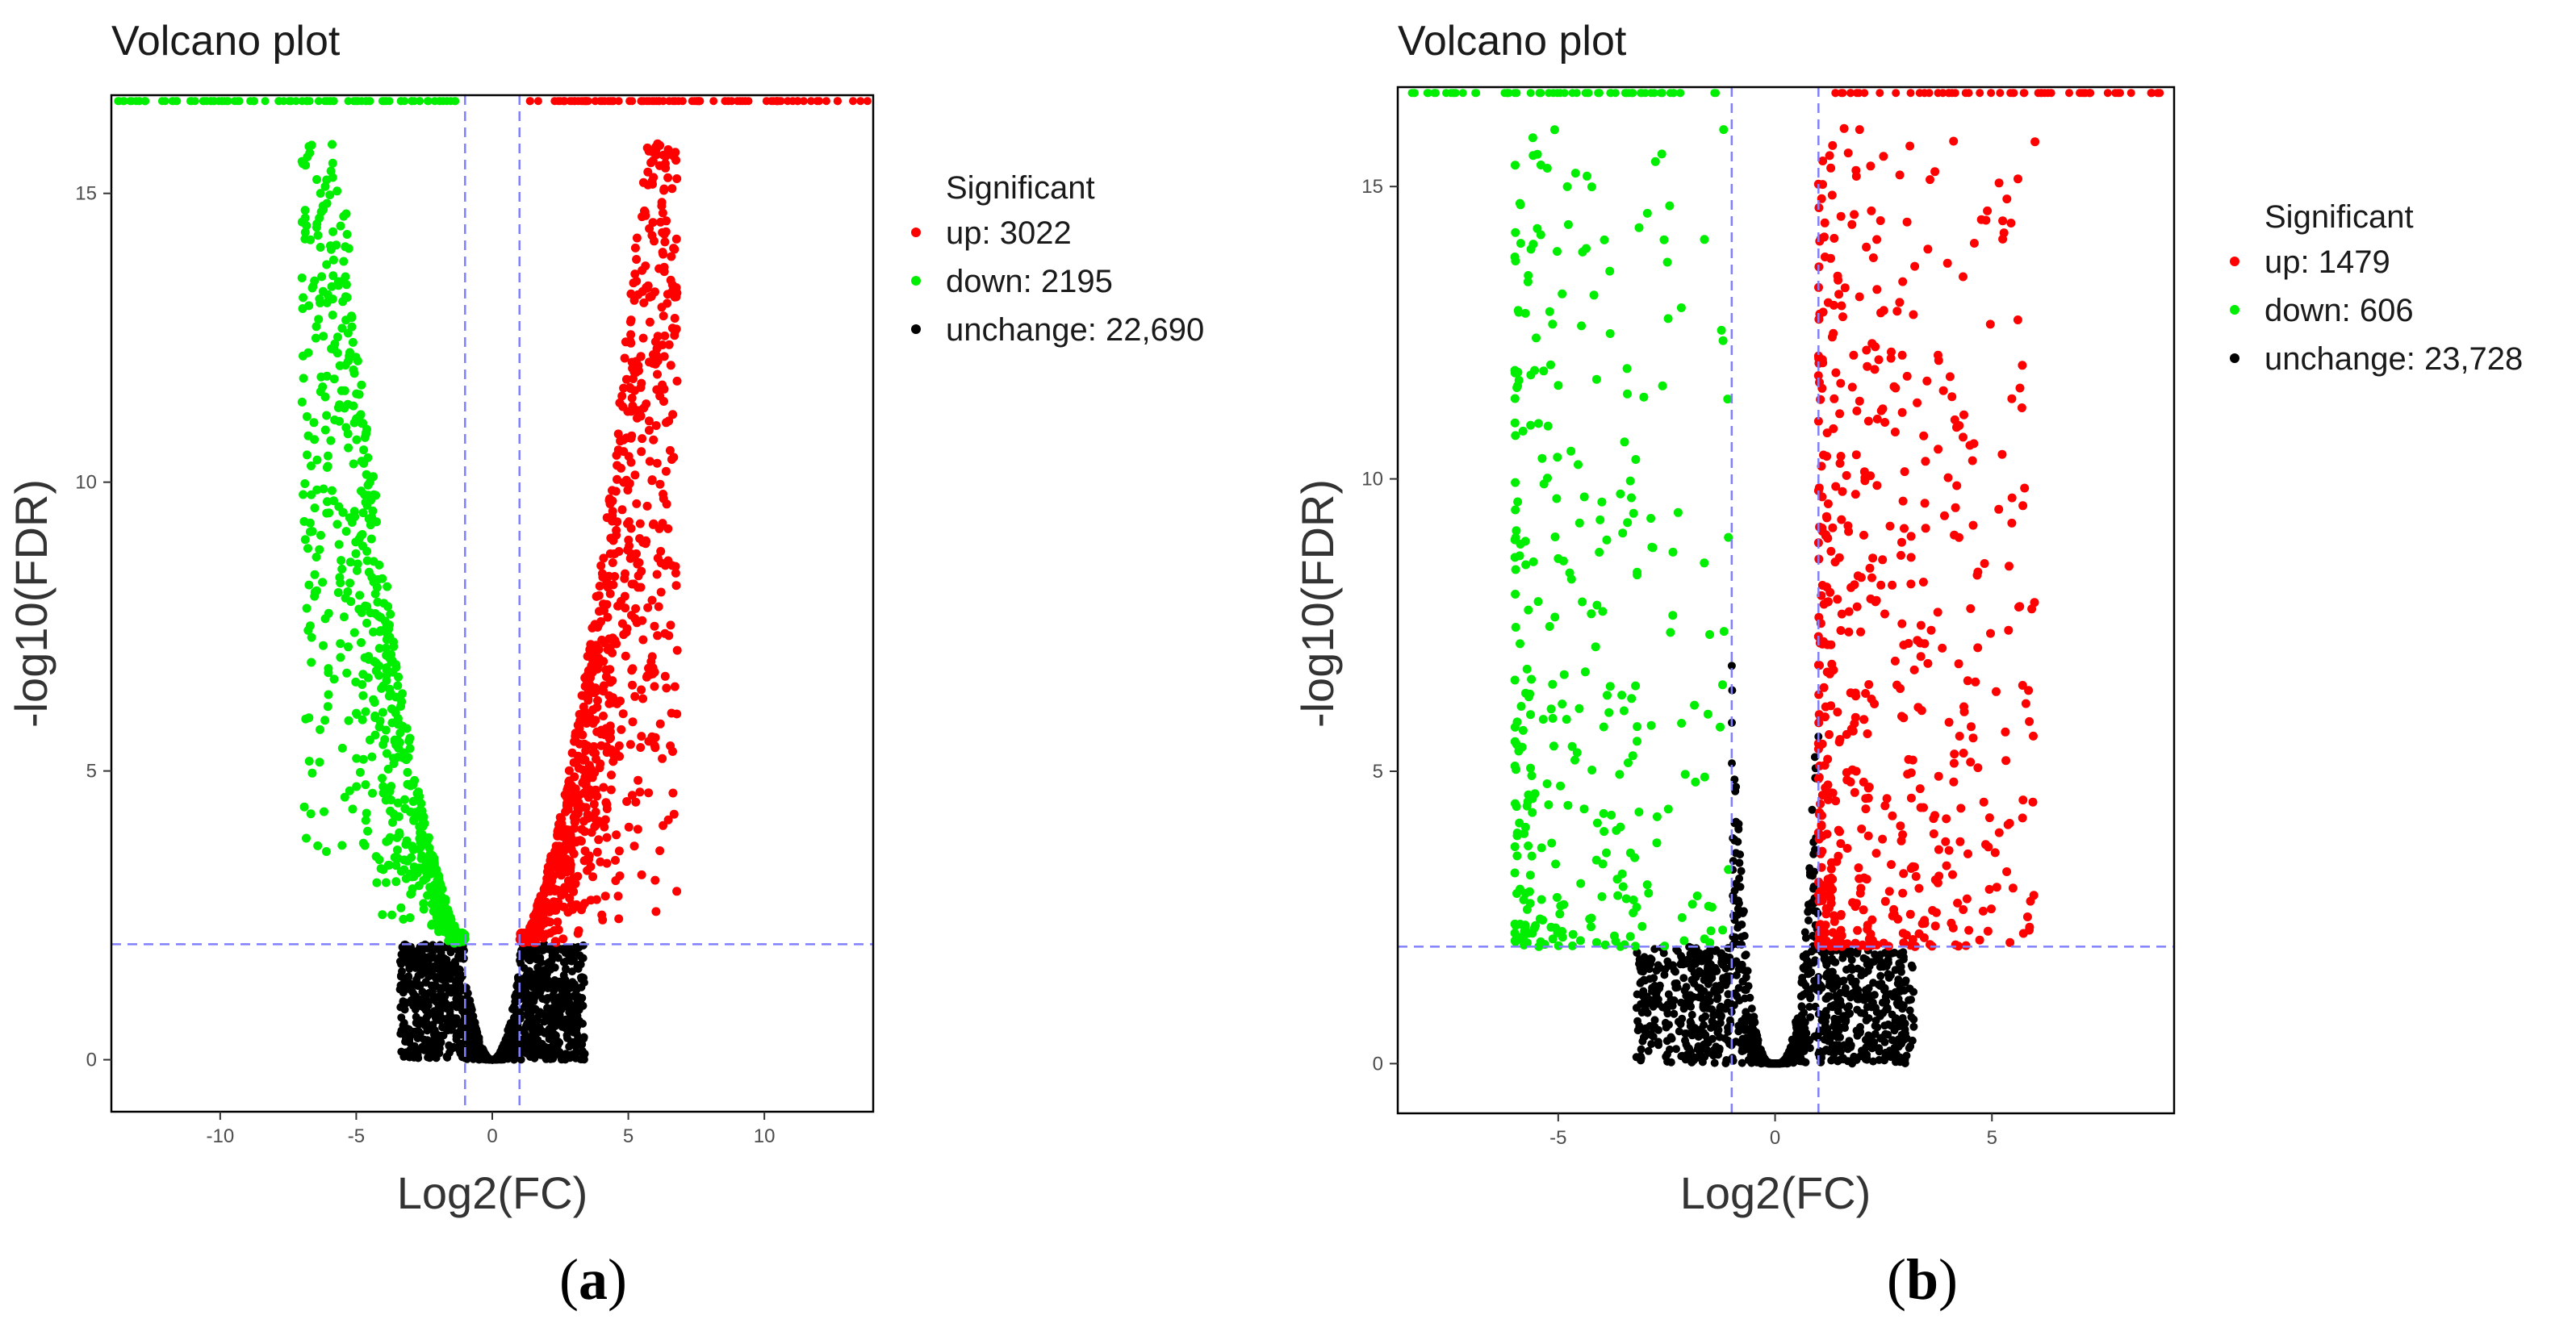 This screenshot has width=2576, height=1336. Describe the element at coordinates (91, 772) in the screenshot. I see `panel-a-y-tick-label: 5` at that location.